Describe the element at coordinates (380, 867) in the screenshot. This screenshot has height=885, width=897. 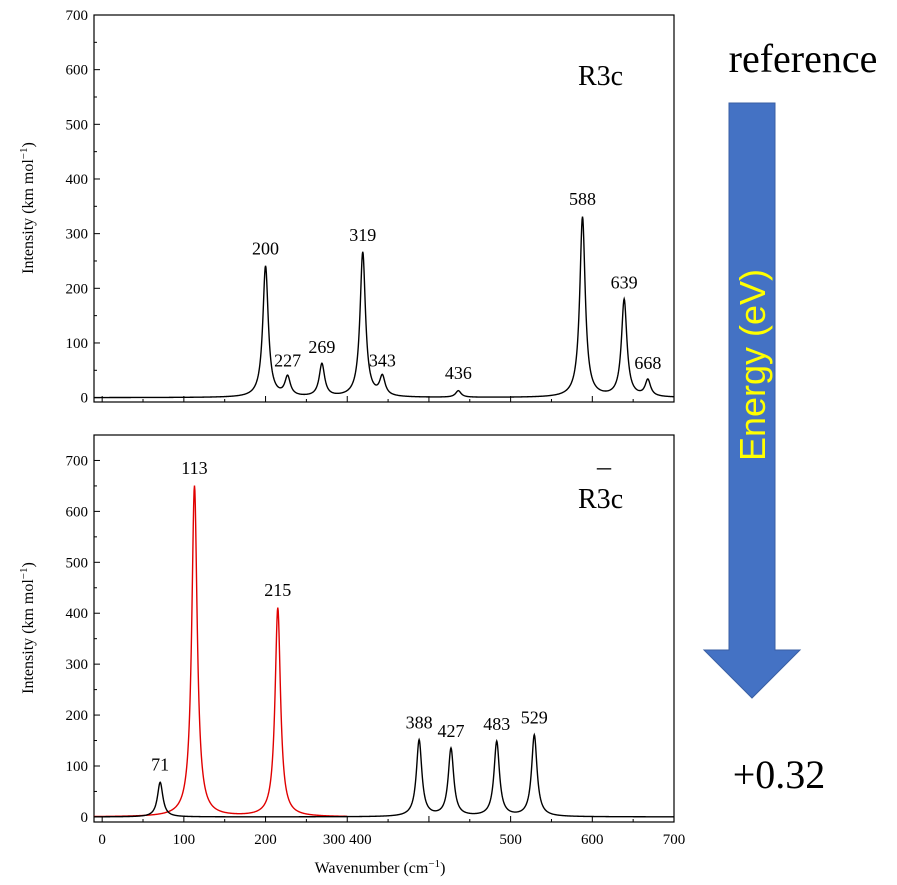
I see `x-axis-label: Wavenumber (cm−1)` at that location.